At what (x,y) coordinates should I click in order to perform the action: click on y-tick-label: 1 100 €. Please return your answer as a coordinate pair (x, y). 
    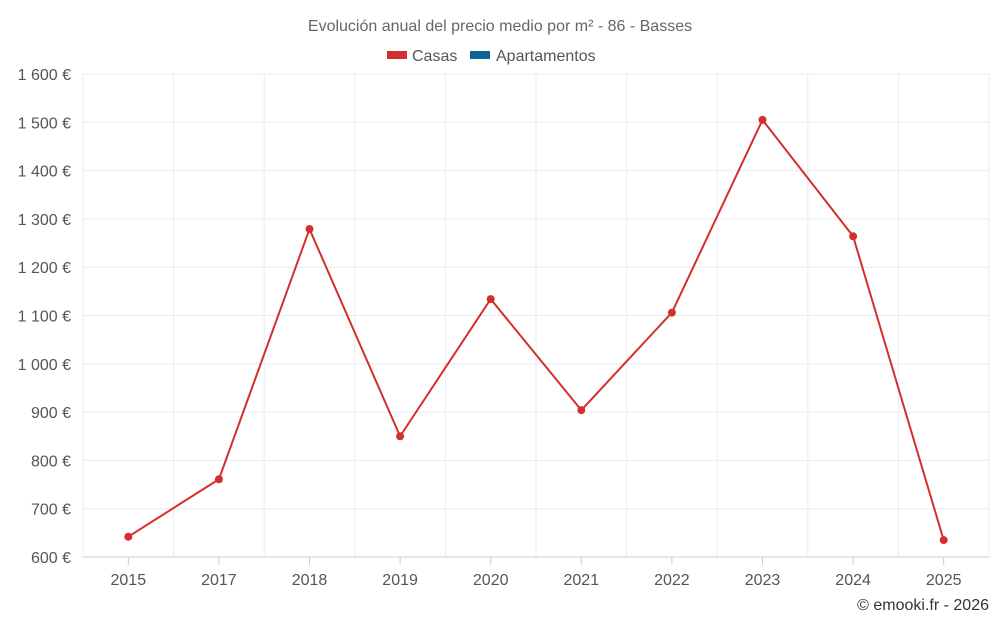
    Looking at the image, I should click on (44, 317).